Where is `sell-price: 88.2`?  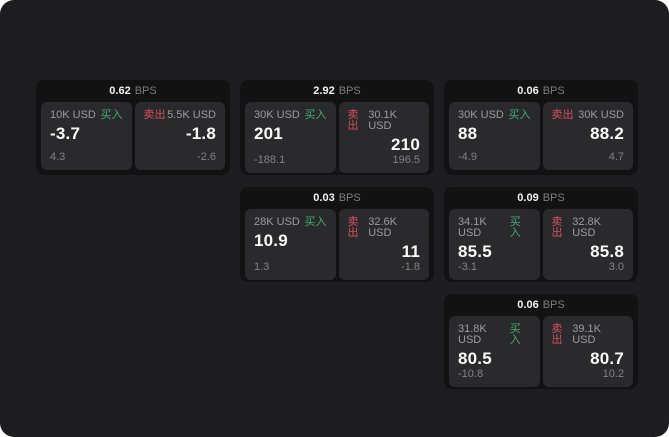
sell-price: 88.2 is located at coordinates (607, 133).